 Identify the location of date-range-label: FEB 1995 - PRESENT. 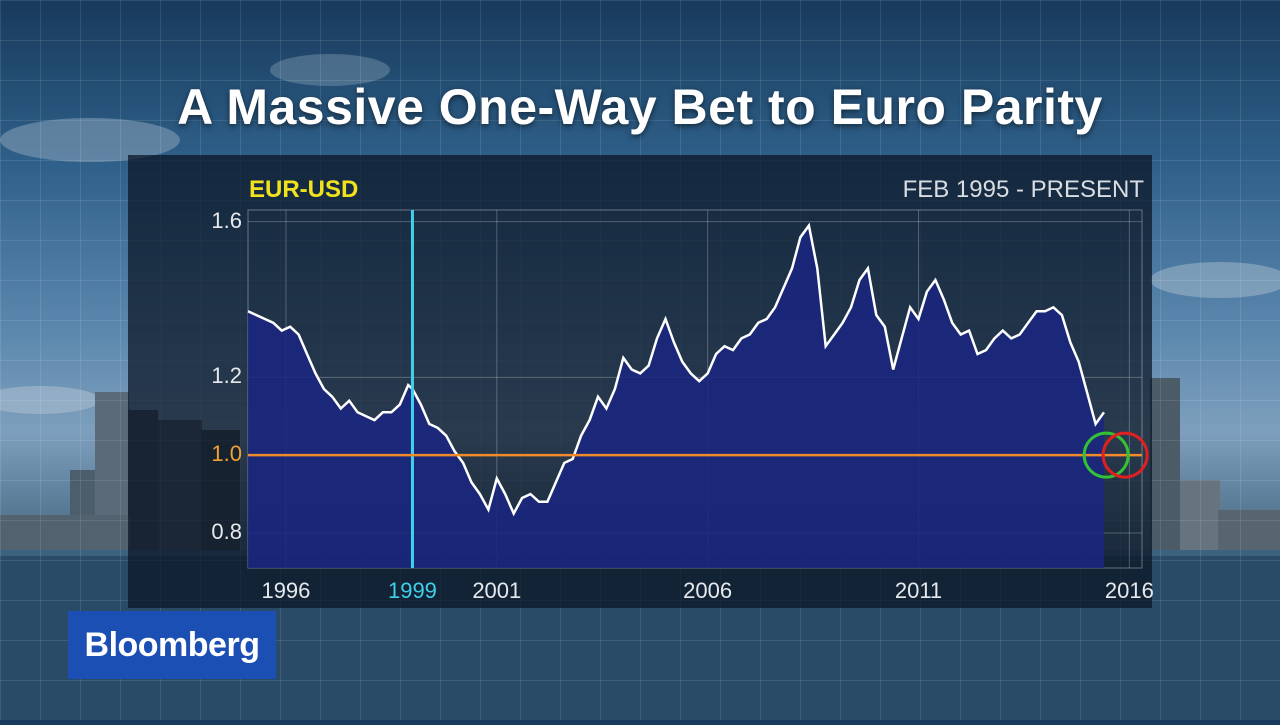
(1023, 189).